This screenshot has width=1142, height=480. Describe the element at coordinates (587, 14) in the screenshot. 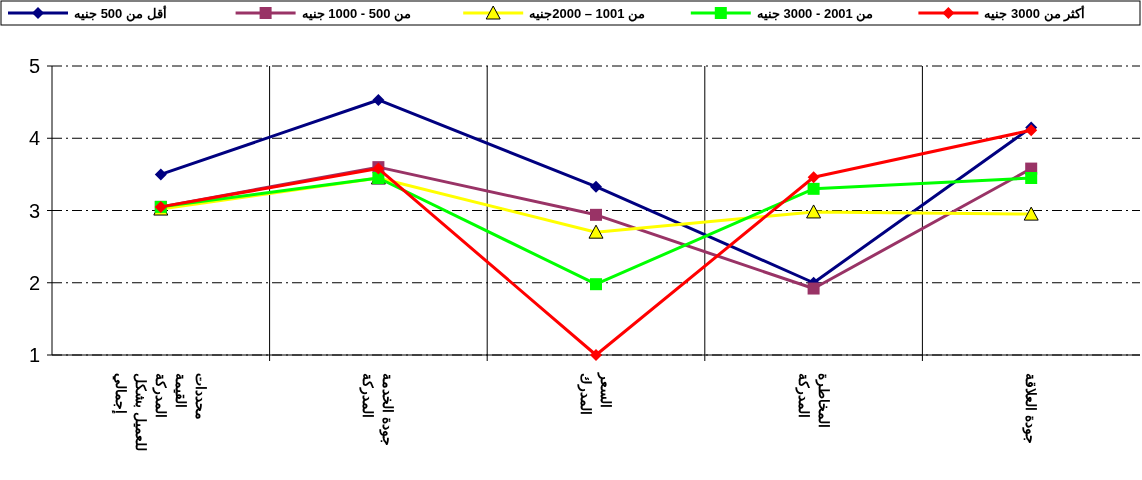

I see `legend-label: من 1001 – 2000جنيه` at that location.